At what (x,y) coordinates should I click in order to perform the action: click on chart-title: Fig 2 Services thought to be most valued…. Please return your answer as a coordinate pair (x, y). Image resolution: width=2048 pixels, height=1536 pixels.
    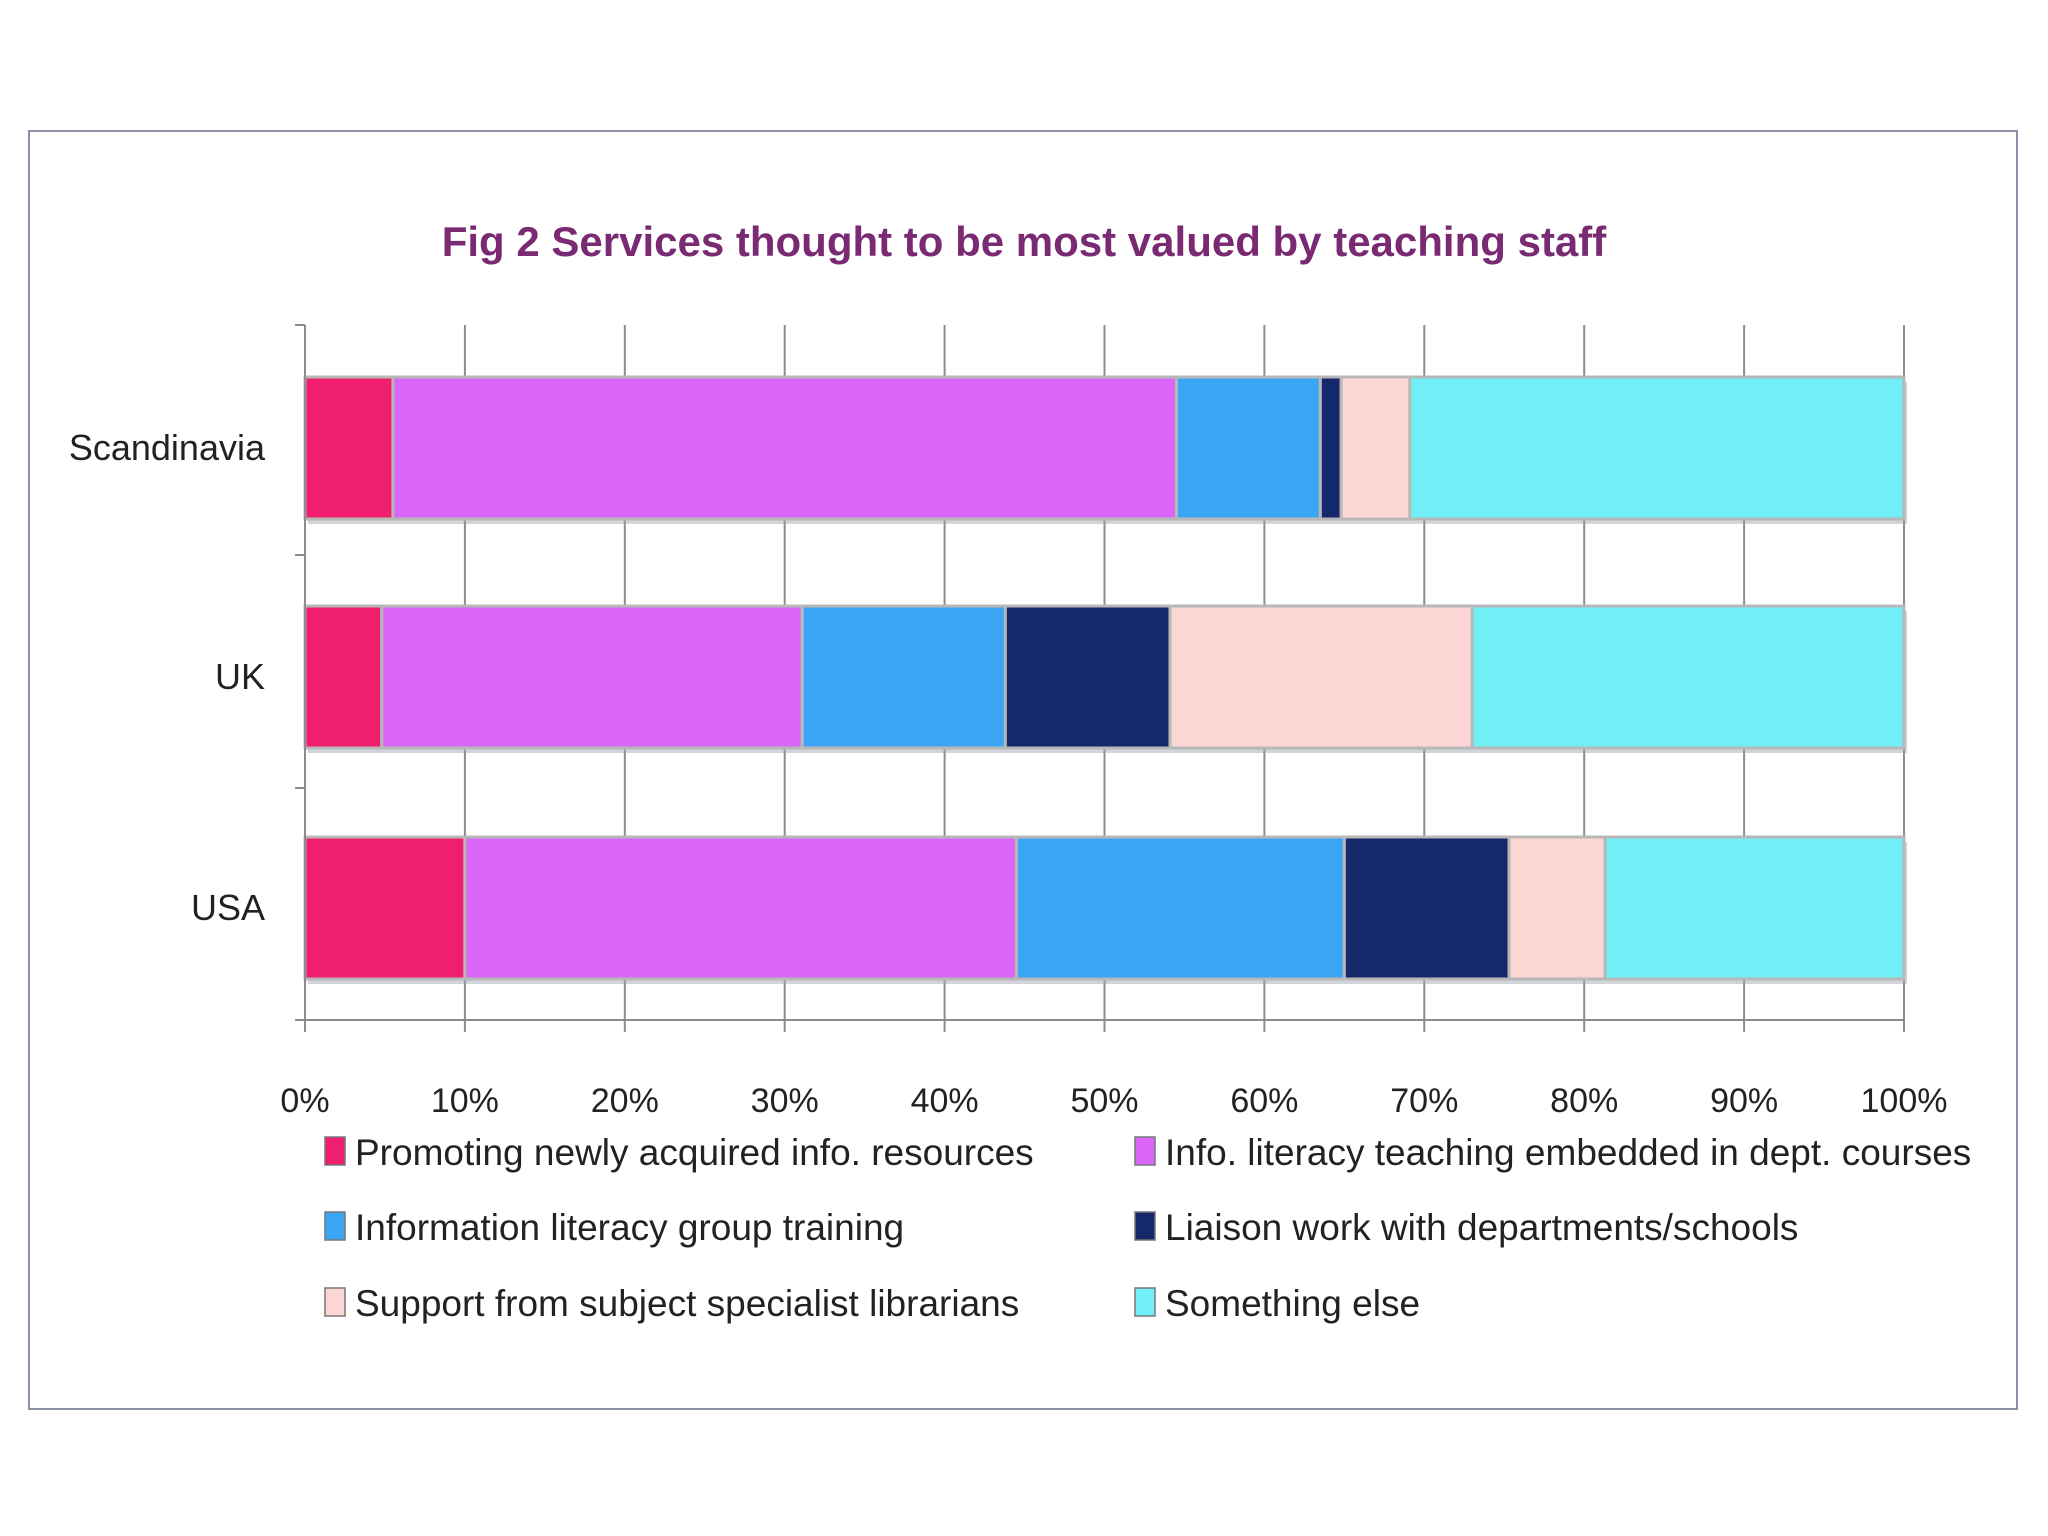
    Looking at the image, I should click on (1024, 241).